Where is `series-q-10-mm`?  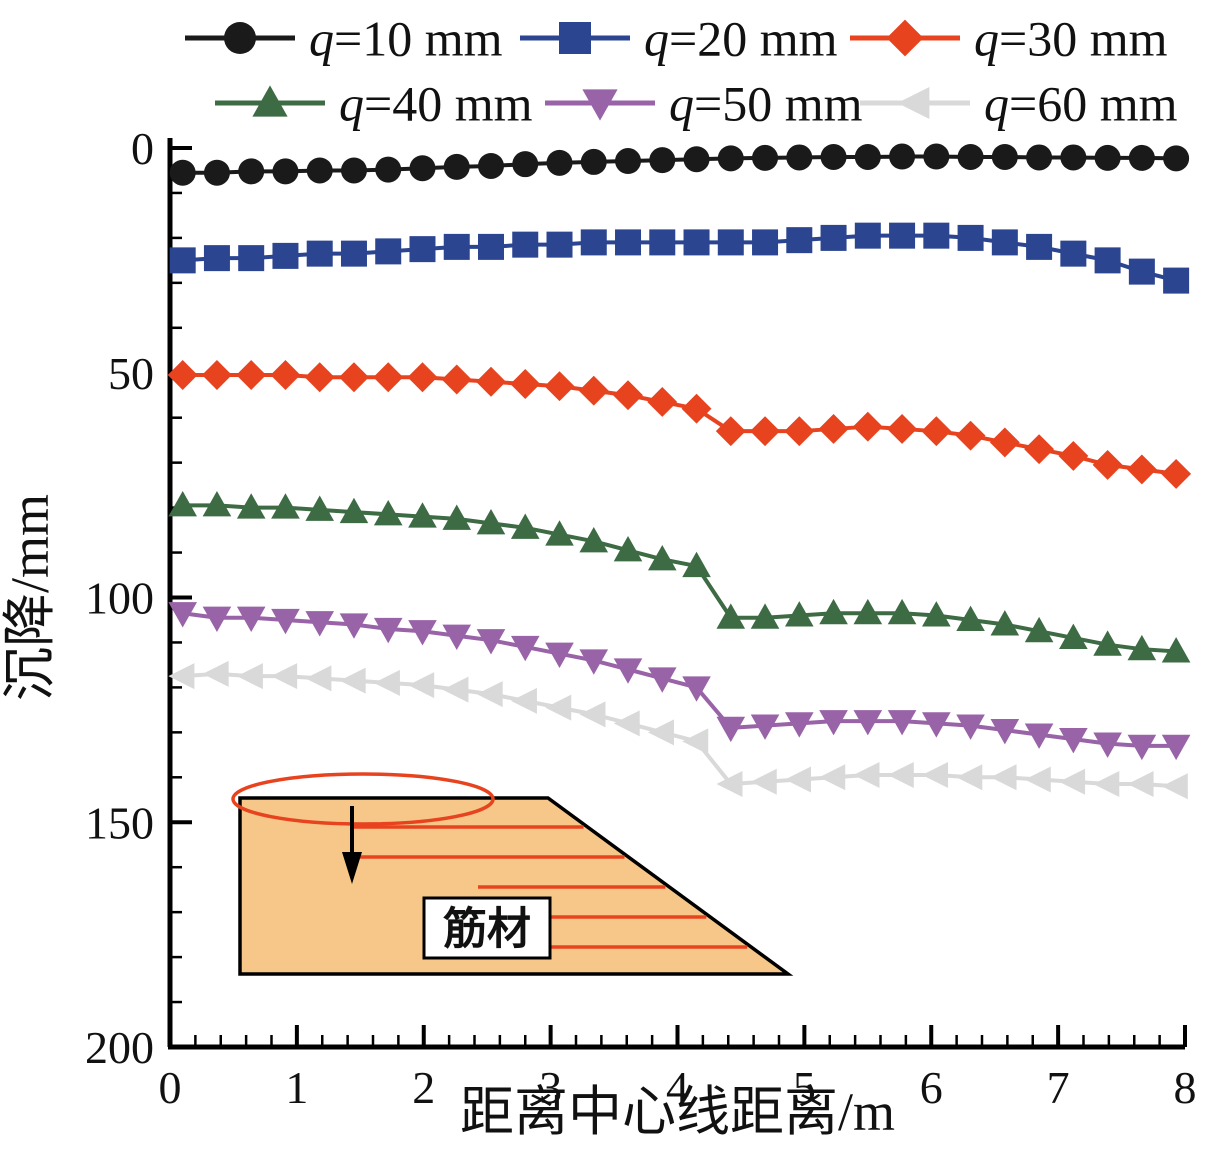
series-q-10-mm is located at coordinates (679, 164).